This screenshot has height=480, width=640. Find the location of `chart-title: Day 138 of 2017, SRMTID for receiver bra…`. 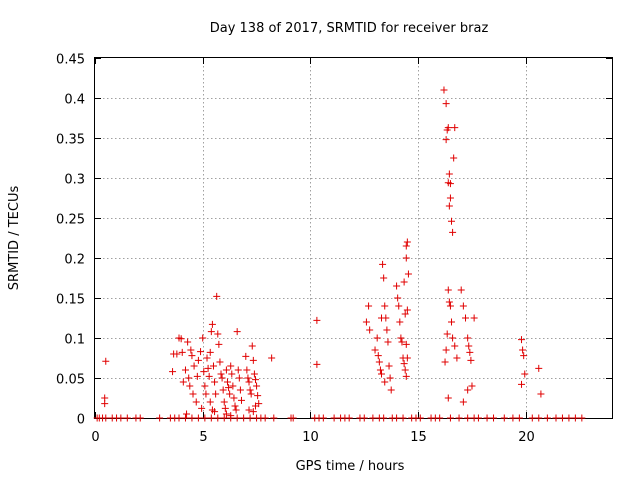

chart-title: Day 138 of 2017, SRMTID for receiver bra… is located at coordinates (349, 28).